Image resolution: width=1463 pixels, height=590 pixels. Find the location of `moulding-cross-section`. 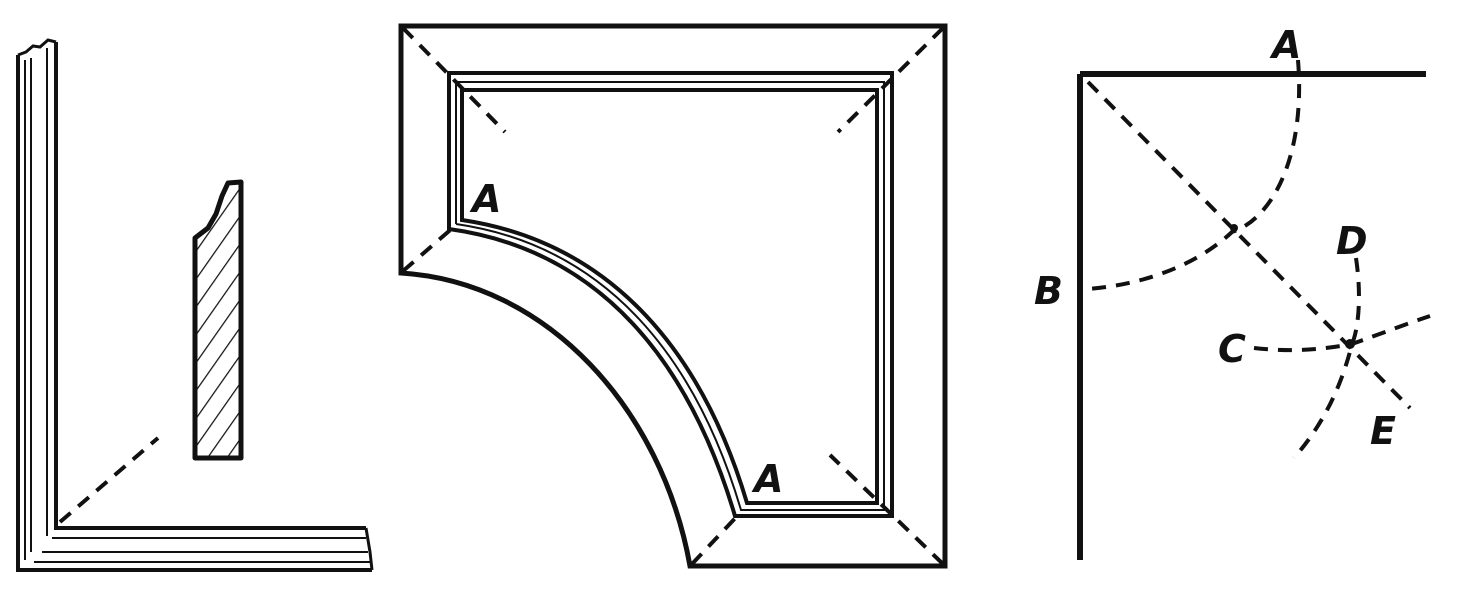

moulding-cross-section is located at coordinates (218, 320).